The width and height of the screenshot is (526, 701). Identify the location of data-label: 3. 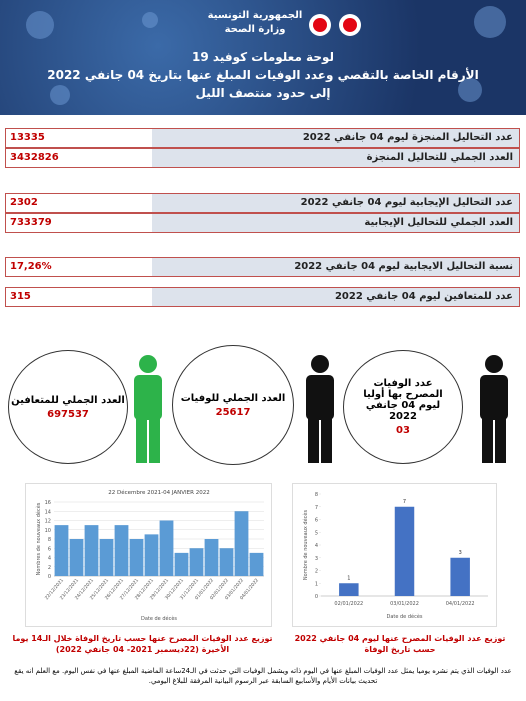
(460, 553).